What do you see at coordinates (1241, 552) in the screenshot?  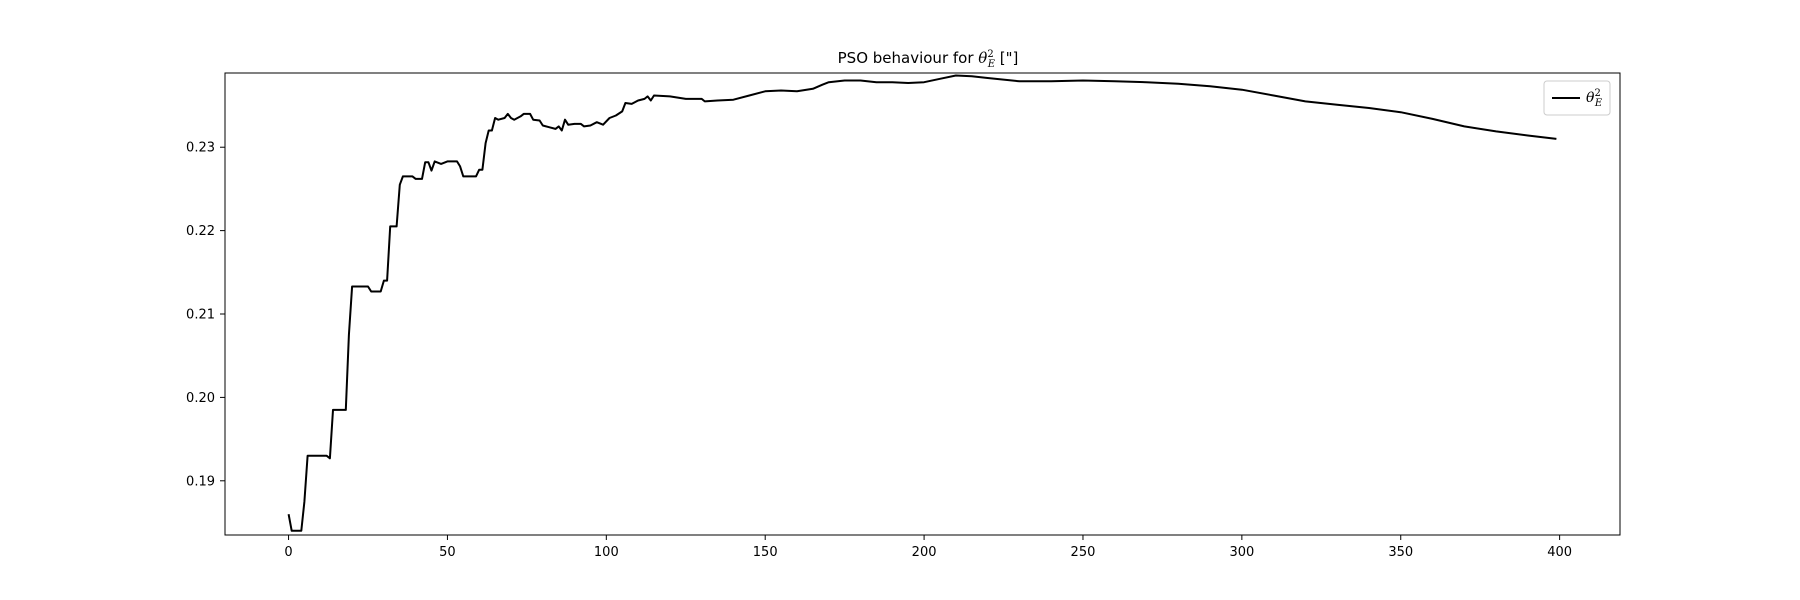 I see `x-tick-label: 300` at bounding box center [1241, 552].